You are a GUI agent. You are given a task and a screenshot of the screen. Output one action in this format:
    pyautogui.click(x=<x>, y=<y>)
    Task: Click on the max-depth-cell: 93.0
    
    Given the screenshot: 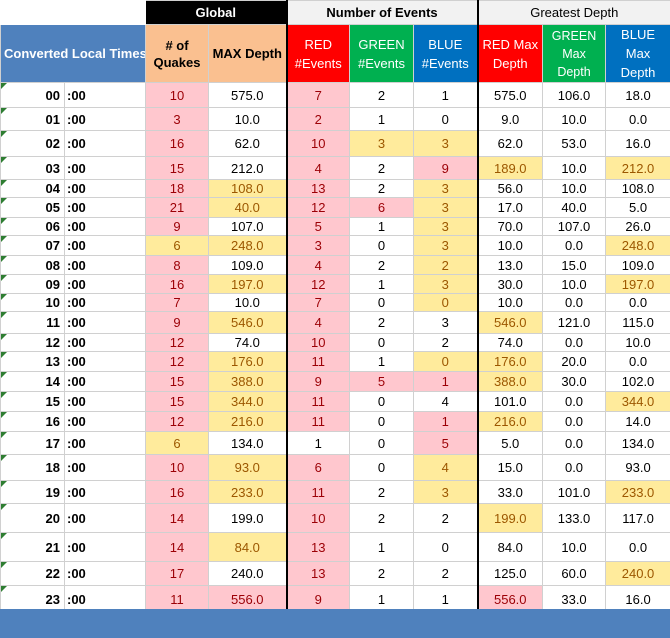 What is the action you would take?
    pyautogui.click(x=247, y=467)
    